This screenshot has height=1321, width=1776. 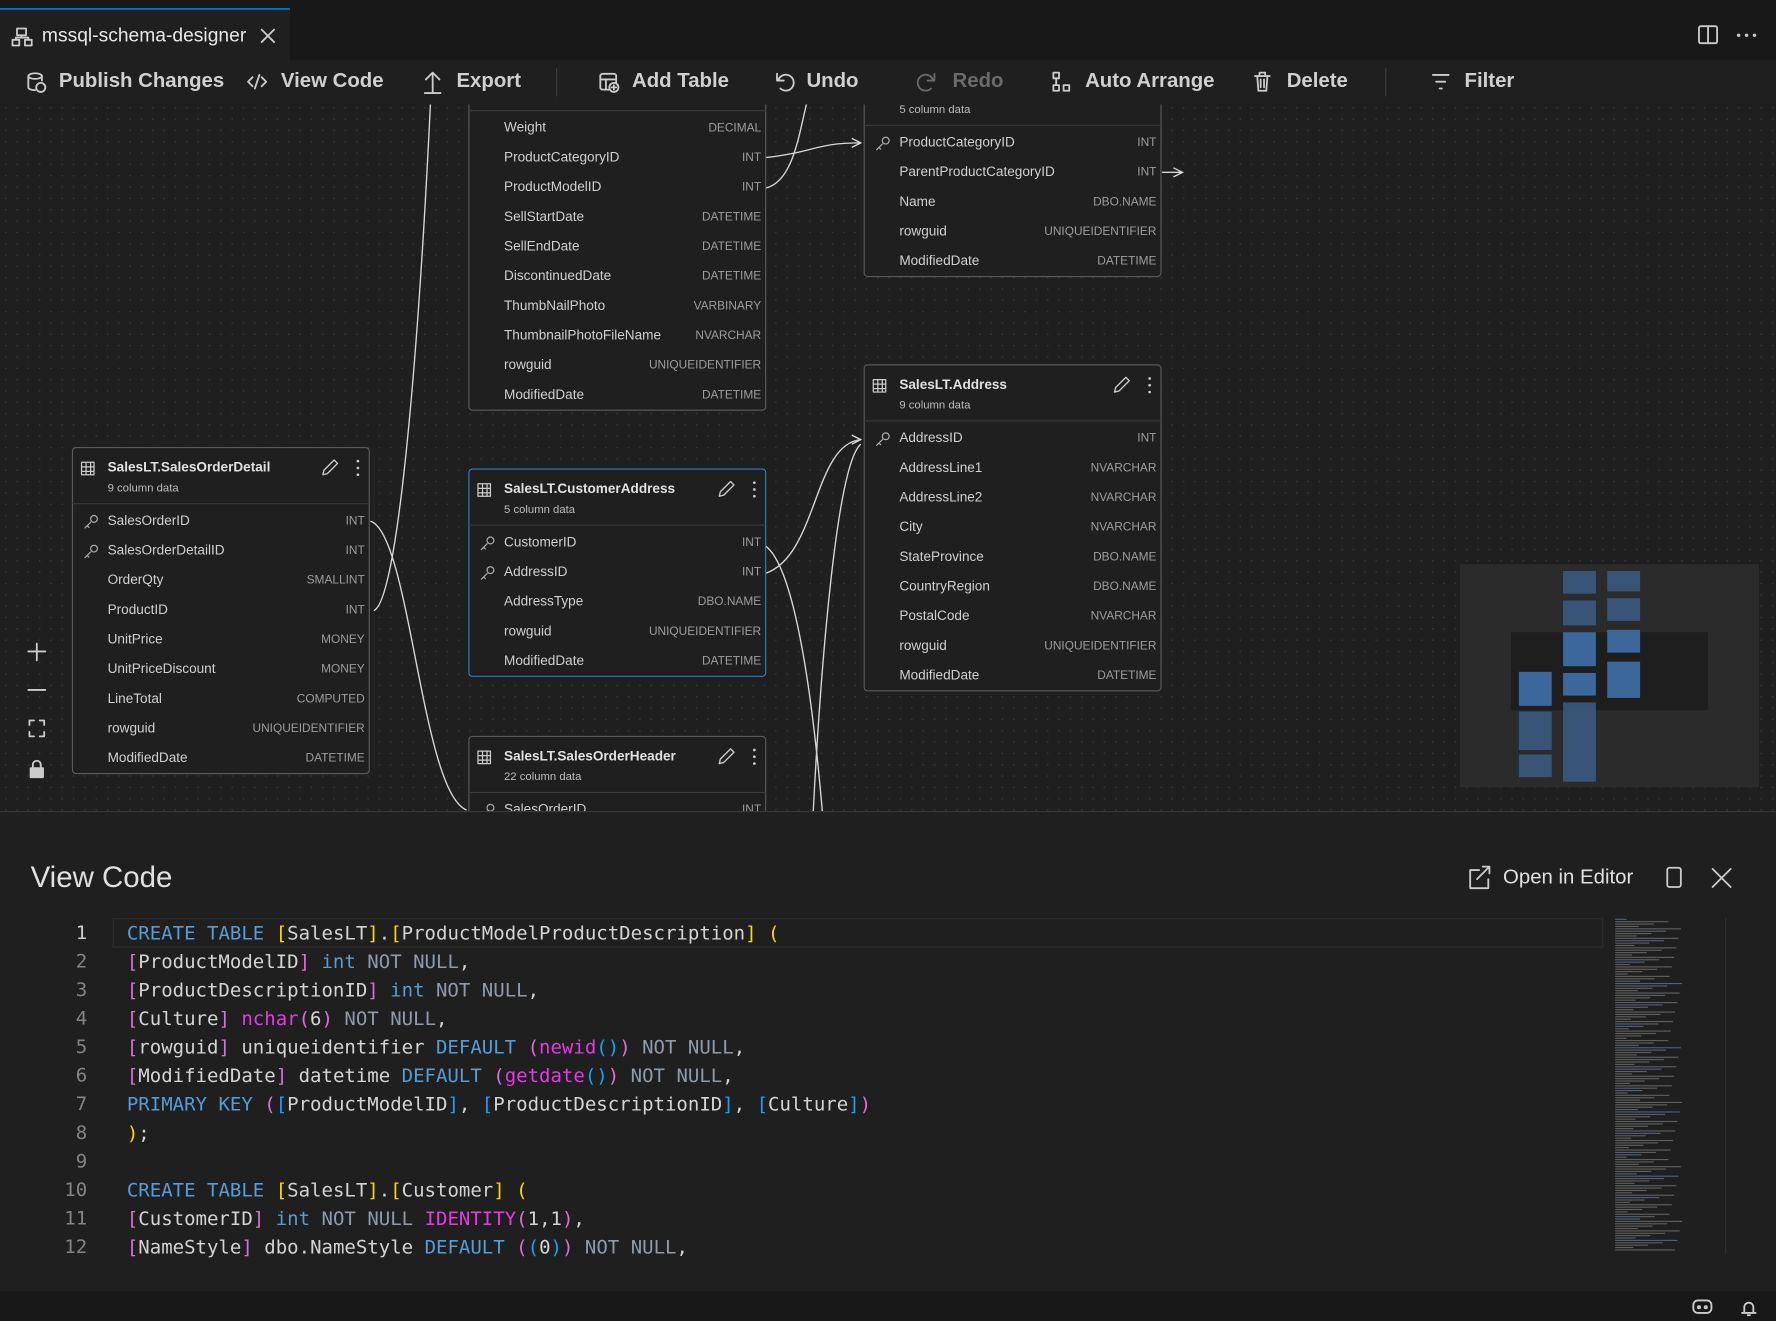 What do you see at coordinates (1674, 877) in the screenshot?
I see `copy` at bounding box center [1674, 877].